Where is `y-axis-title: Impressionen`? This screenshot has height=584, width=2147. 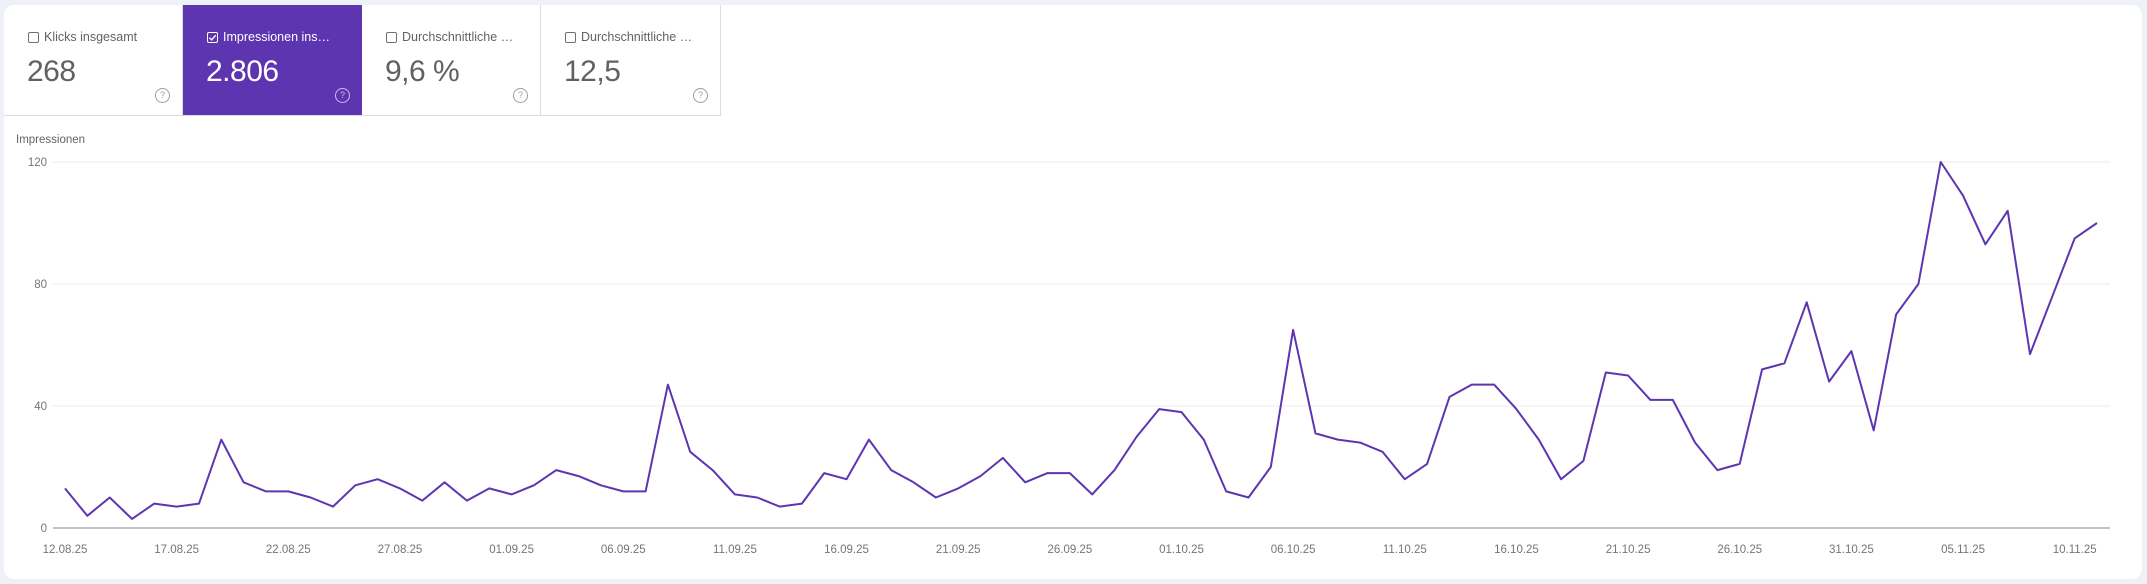 y-axis-title: Impressionen is located at coordinates (51, 140).